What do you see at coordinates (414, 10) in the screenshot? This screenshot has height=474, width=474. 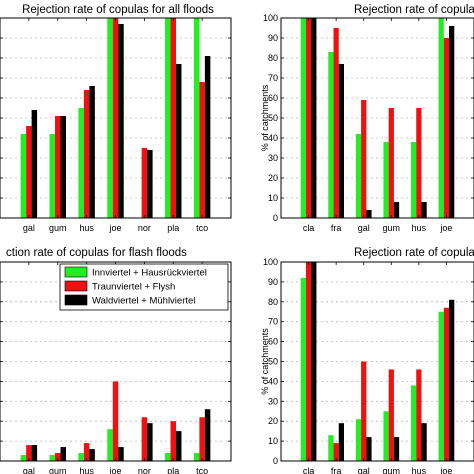 I see `chart-title: Rejection rate of copulas for sy` at bounding box center [414, 10].